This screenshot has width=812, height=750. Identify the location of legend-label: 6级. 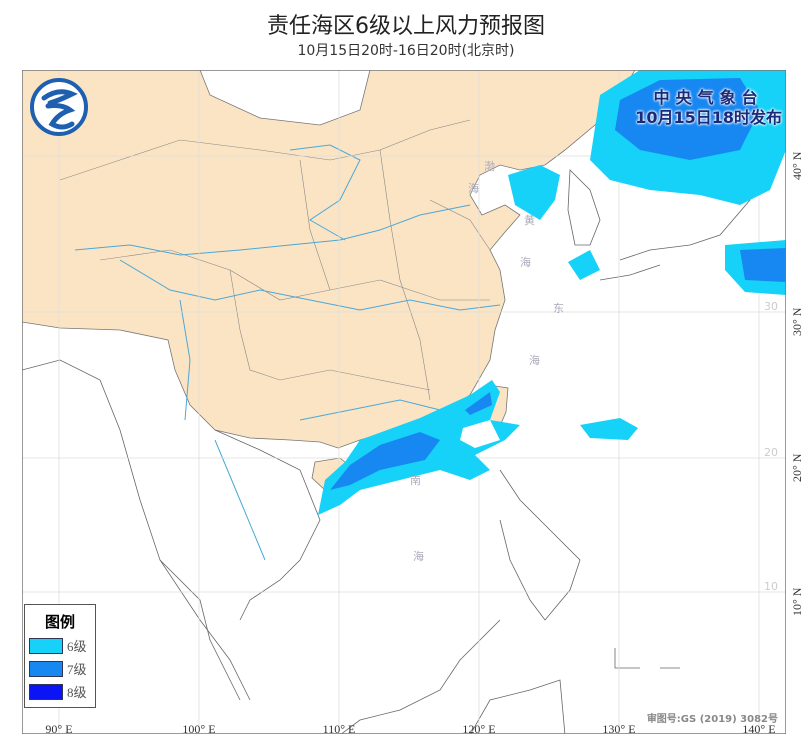
(77, 646).